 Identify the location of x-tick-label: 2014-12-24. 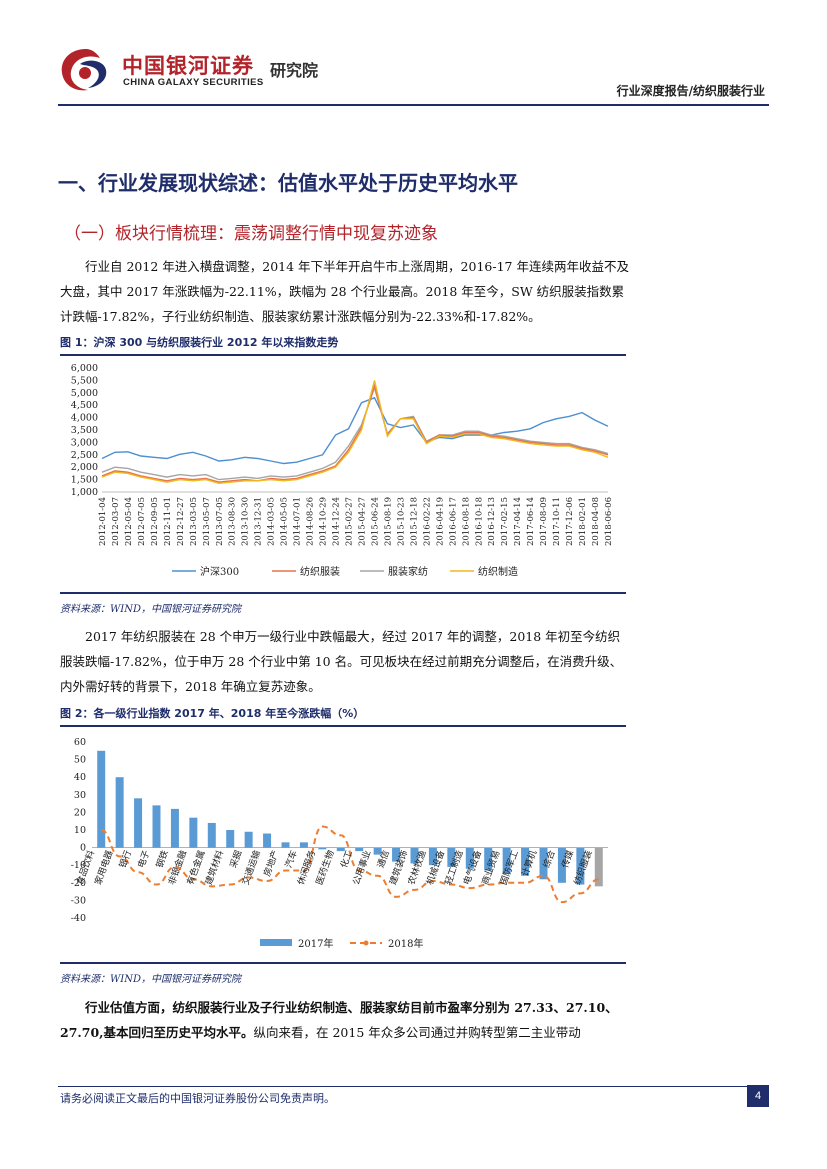
(337, 521).